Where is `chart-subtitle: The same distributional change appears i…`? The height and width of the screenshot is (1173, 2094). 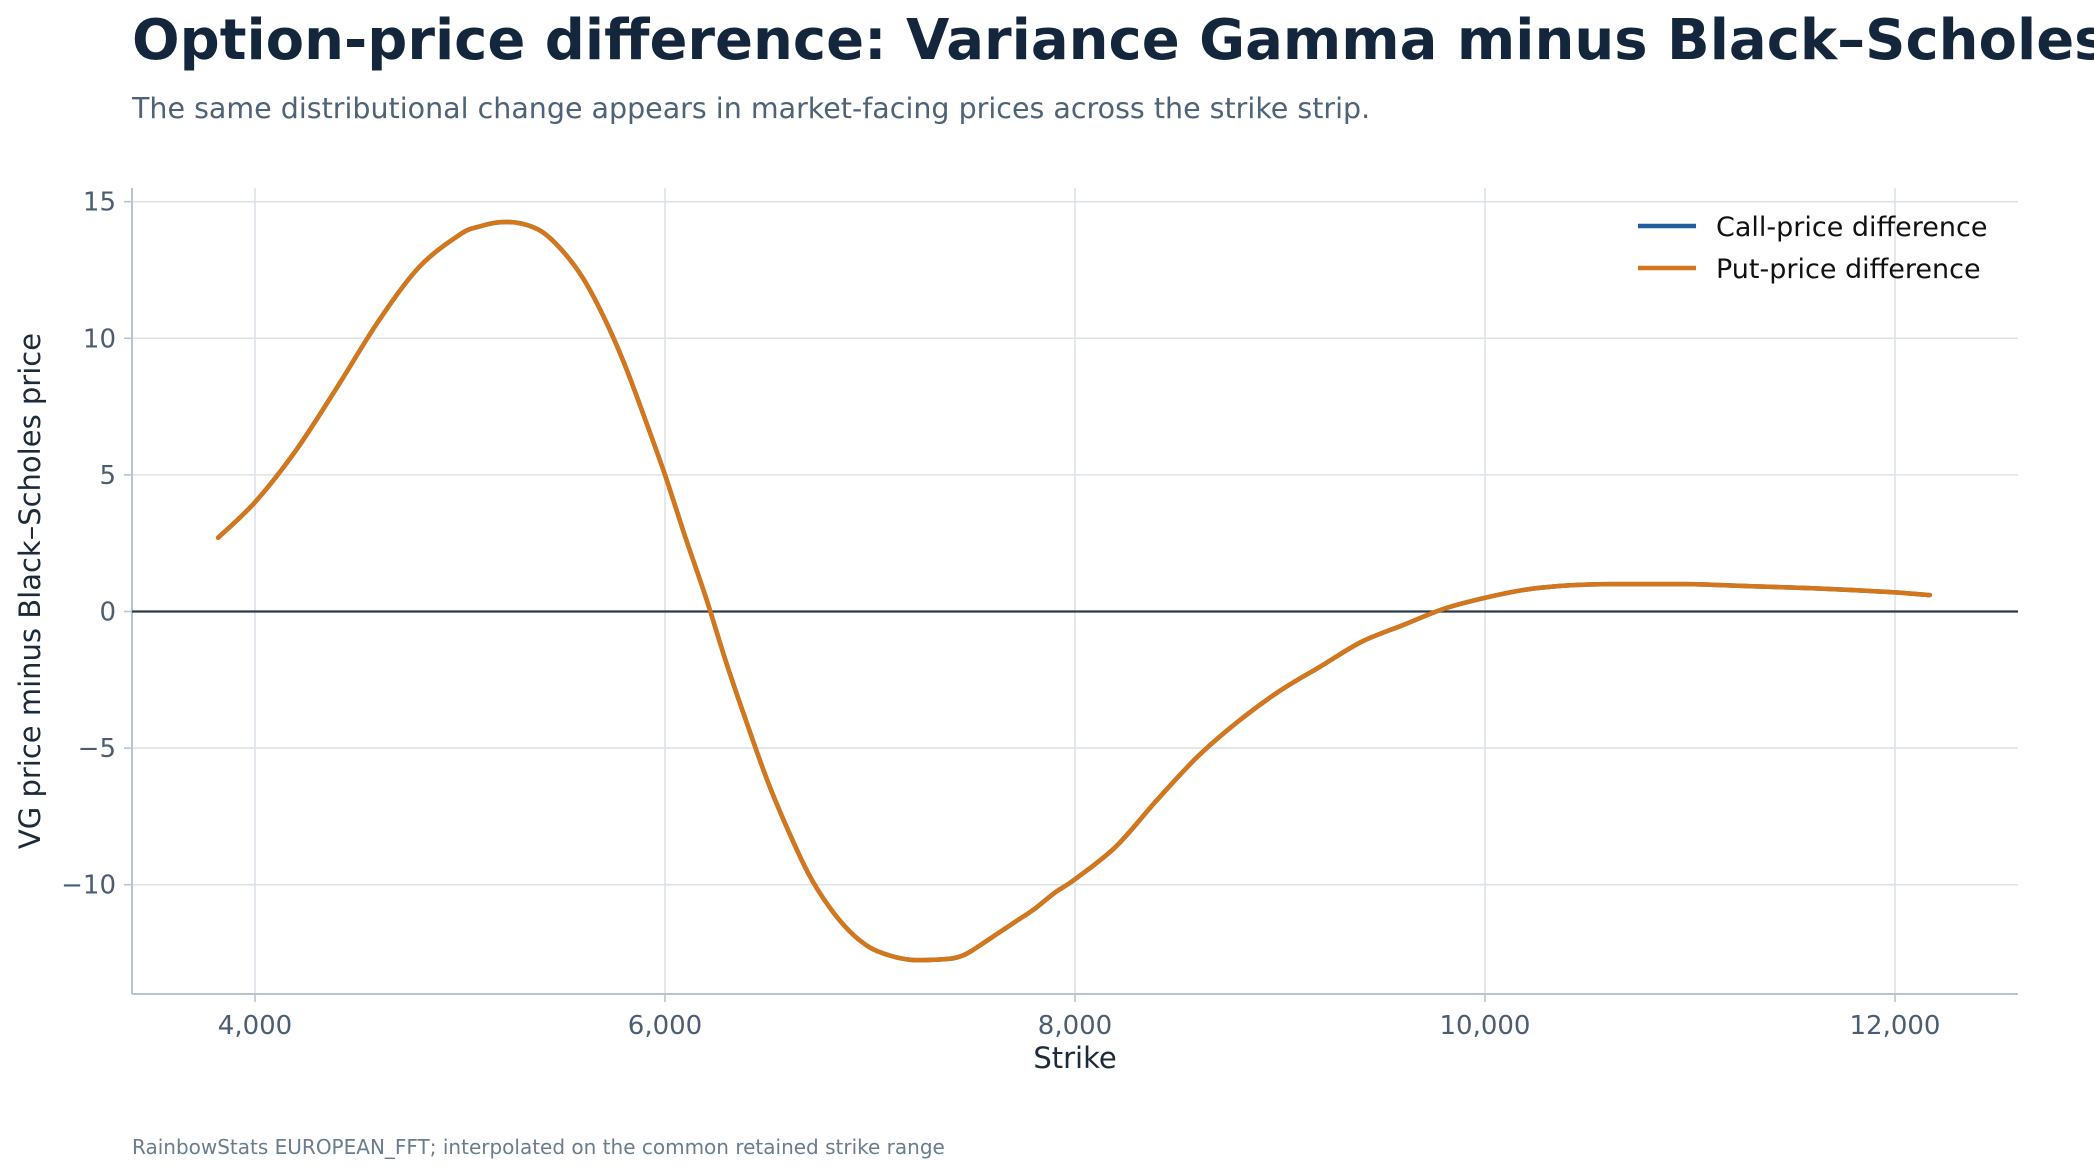 chart-subtitle: The same distributional change appears i… is located at coordinates (751, 108).